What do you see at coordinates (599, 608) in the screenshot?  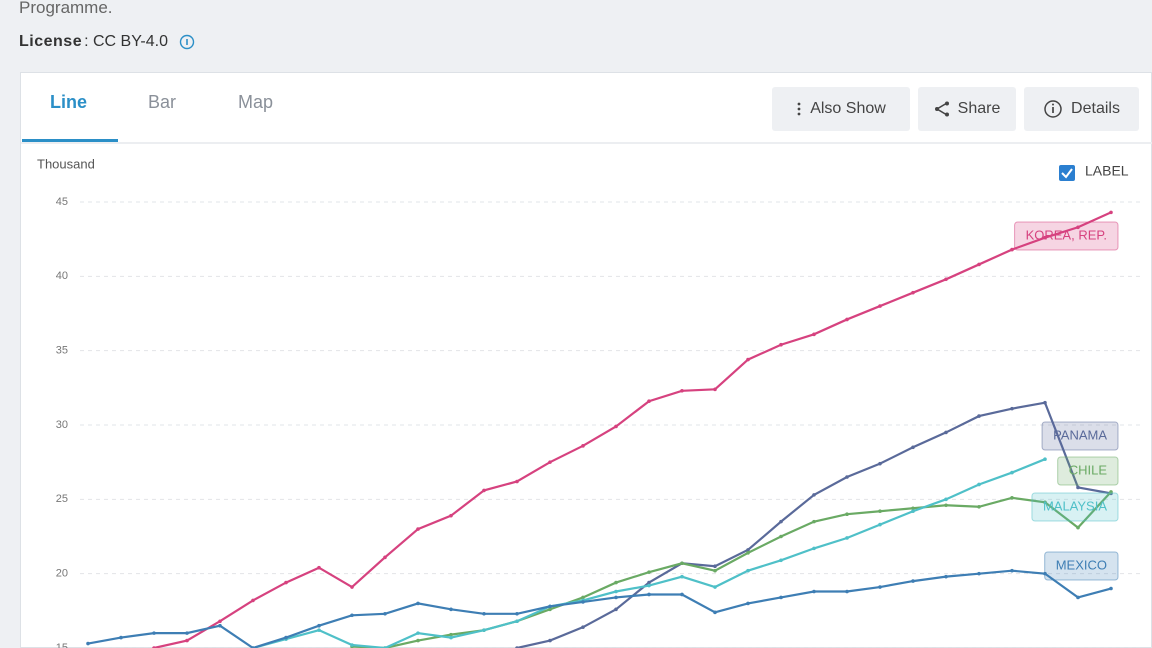 I see `series-line` at bounding box center [599, 608].